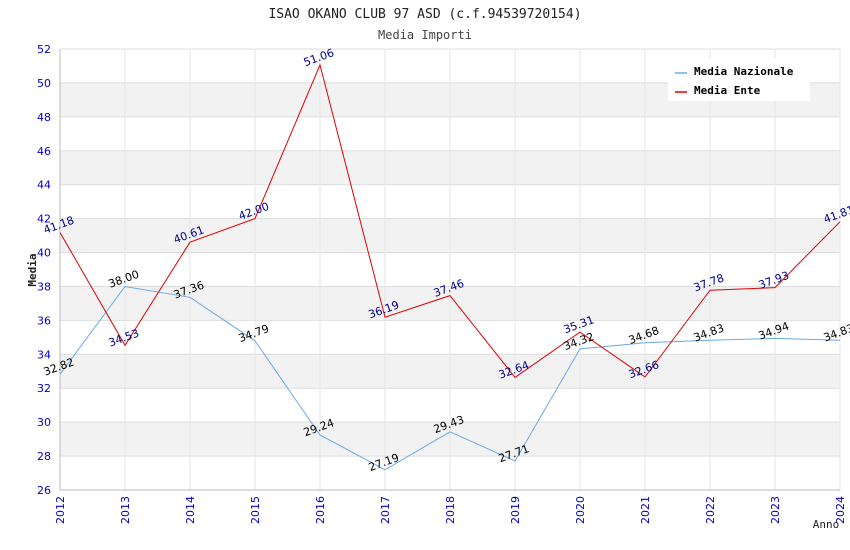  What do you see at coordinates (840, 510) in the screenshot?
I see `x-tick-label: 2024` at bounding box center [840, 510].